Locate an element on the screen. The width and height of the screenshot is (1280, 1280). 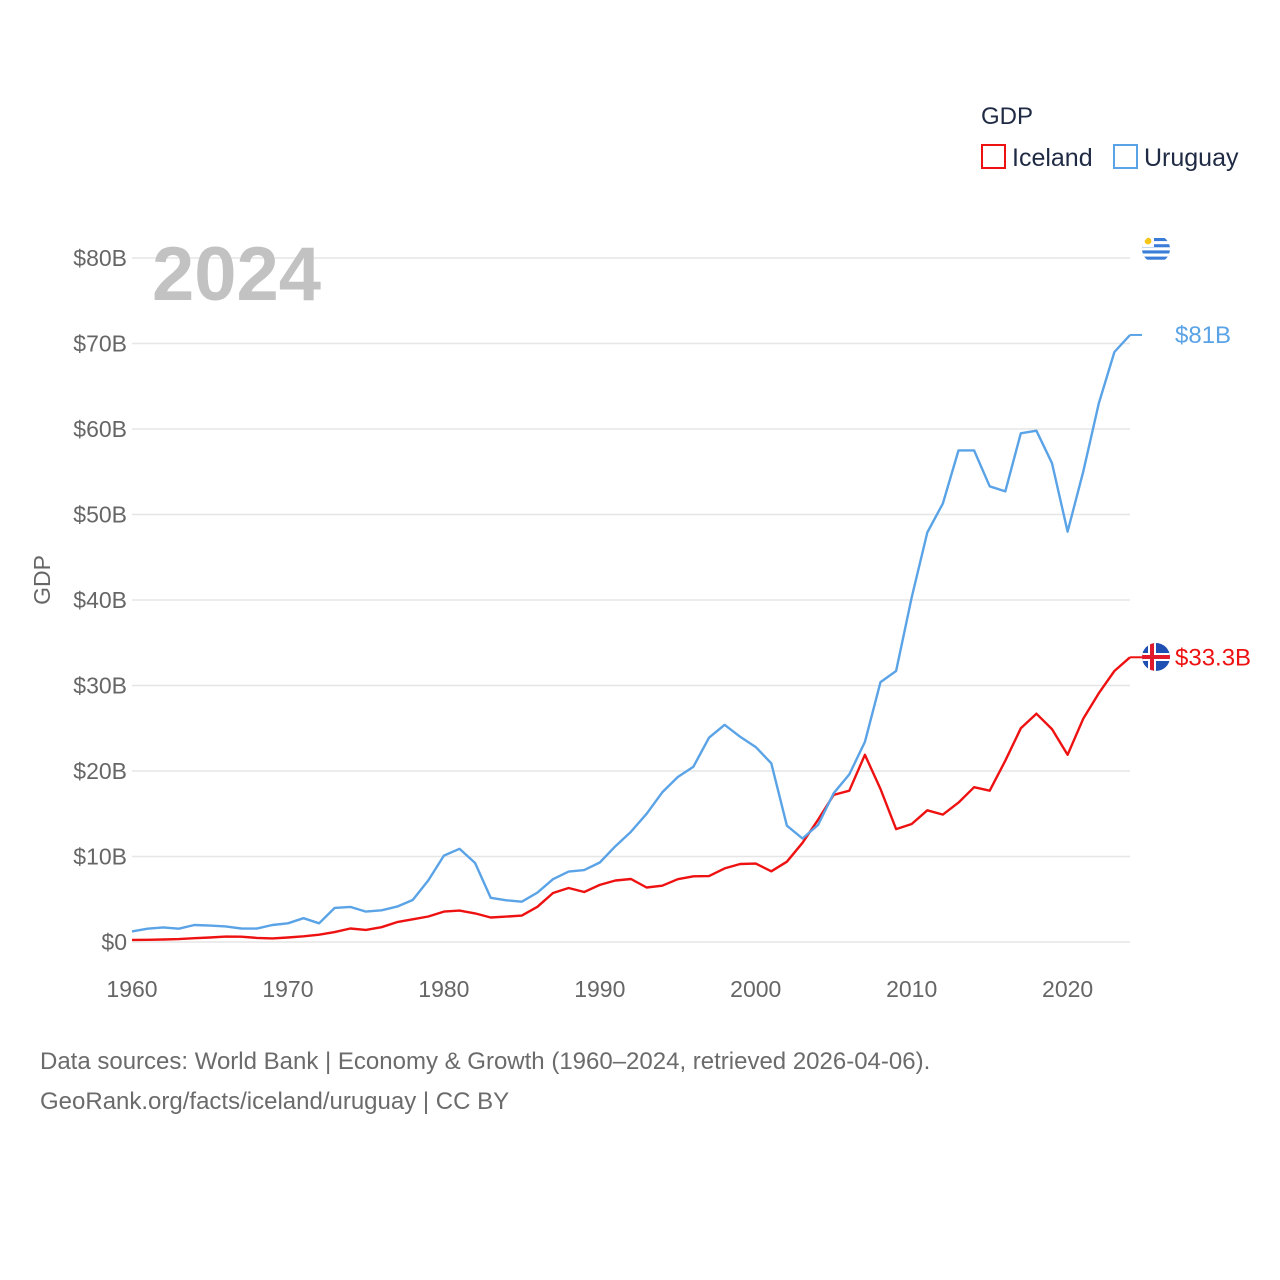
legend-swatch-iceland is located at coordinates (993, 156).